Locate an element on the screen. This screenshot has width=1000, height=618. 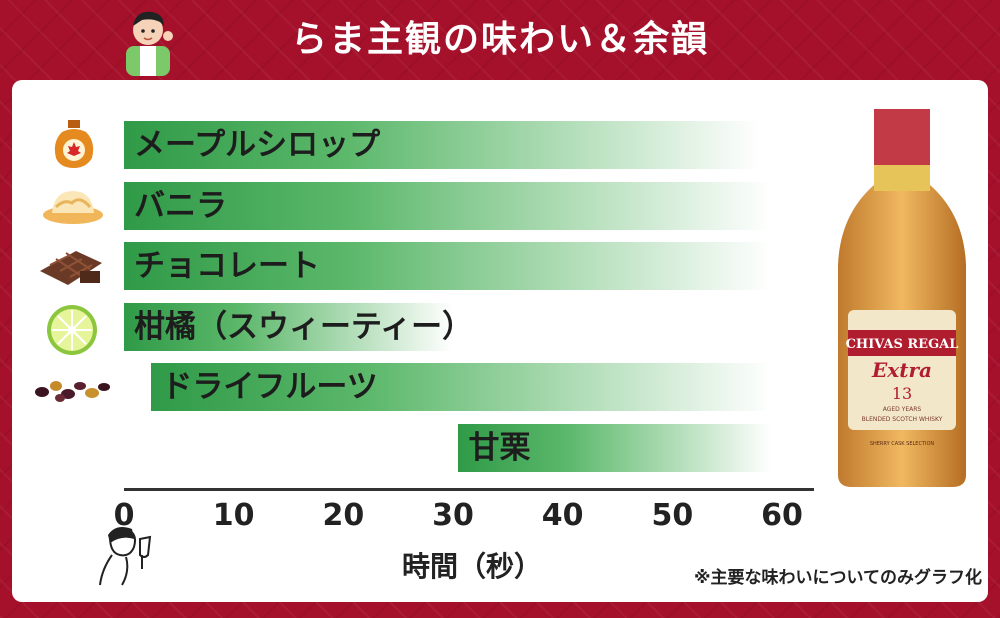
bottle-cask: SHERRY CASK SELECTION is located at coordinates (902, 444).